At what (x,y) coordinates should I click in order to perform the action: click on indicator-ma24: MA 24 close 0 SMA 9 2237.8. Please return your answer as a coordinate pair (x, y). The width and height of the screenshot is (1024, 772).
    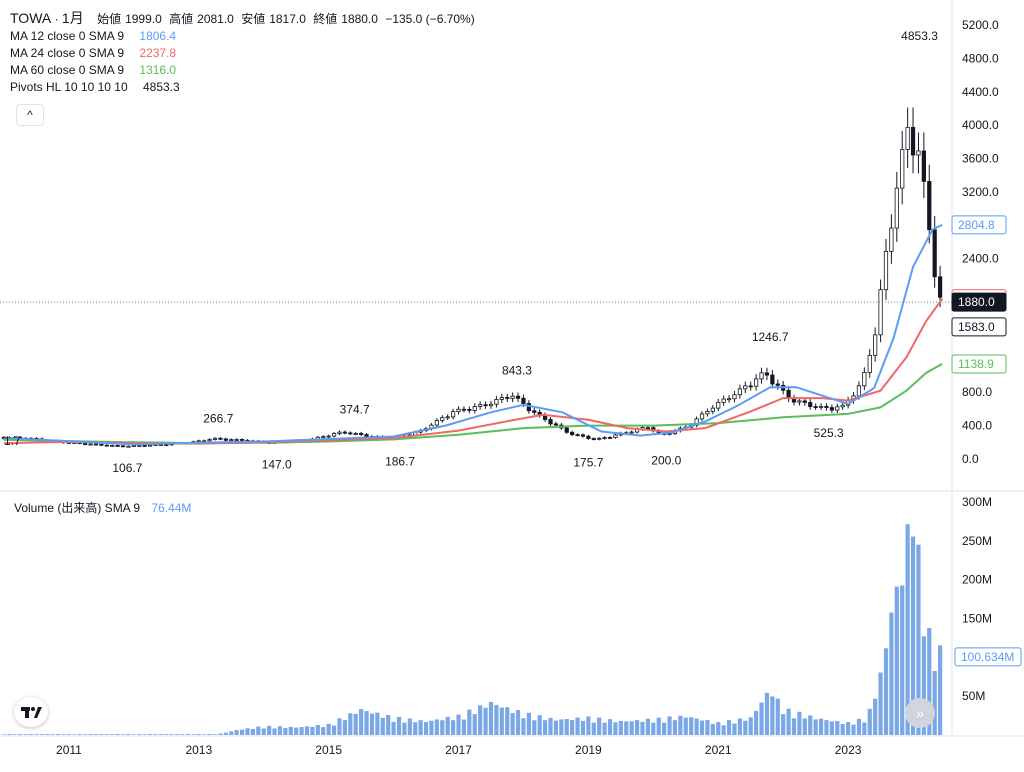
    Looking at the image, I should click on (244, 53).